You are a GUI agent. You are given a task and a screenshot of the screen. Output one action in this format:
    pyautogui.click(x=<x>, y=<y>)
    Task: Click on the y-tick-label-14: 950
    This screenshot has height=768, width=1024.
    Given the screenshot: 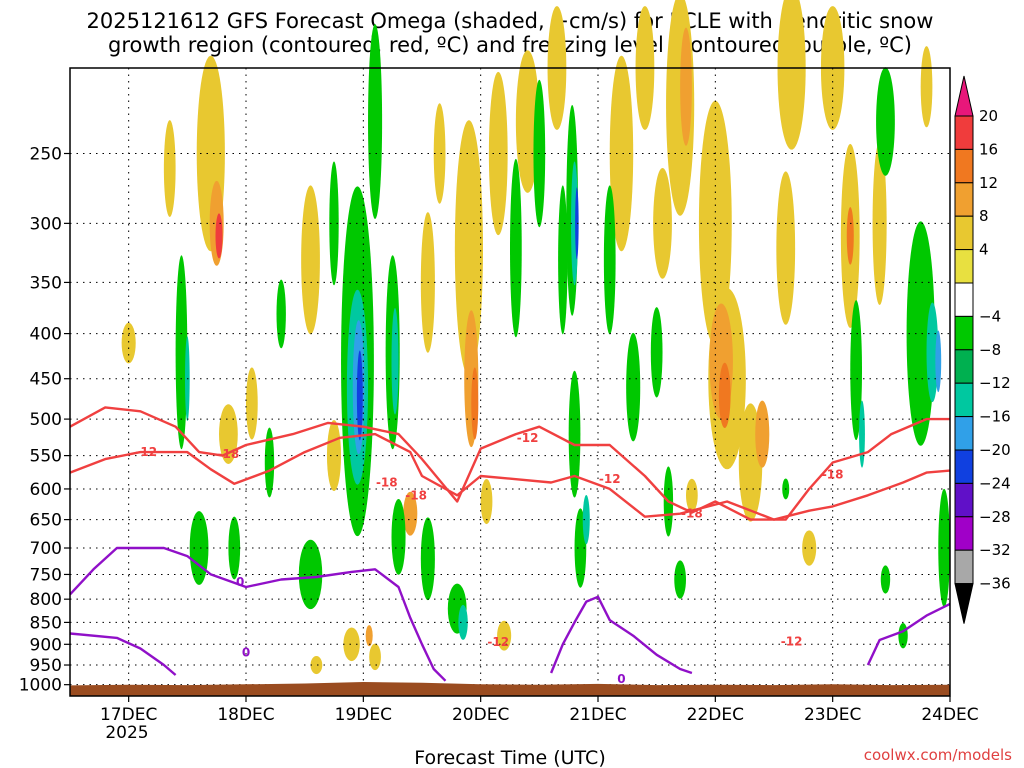 What is the action you would take?
    pyautogui.click(x=46, y=666)
    